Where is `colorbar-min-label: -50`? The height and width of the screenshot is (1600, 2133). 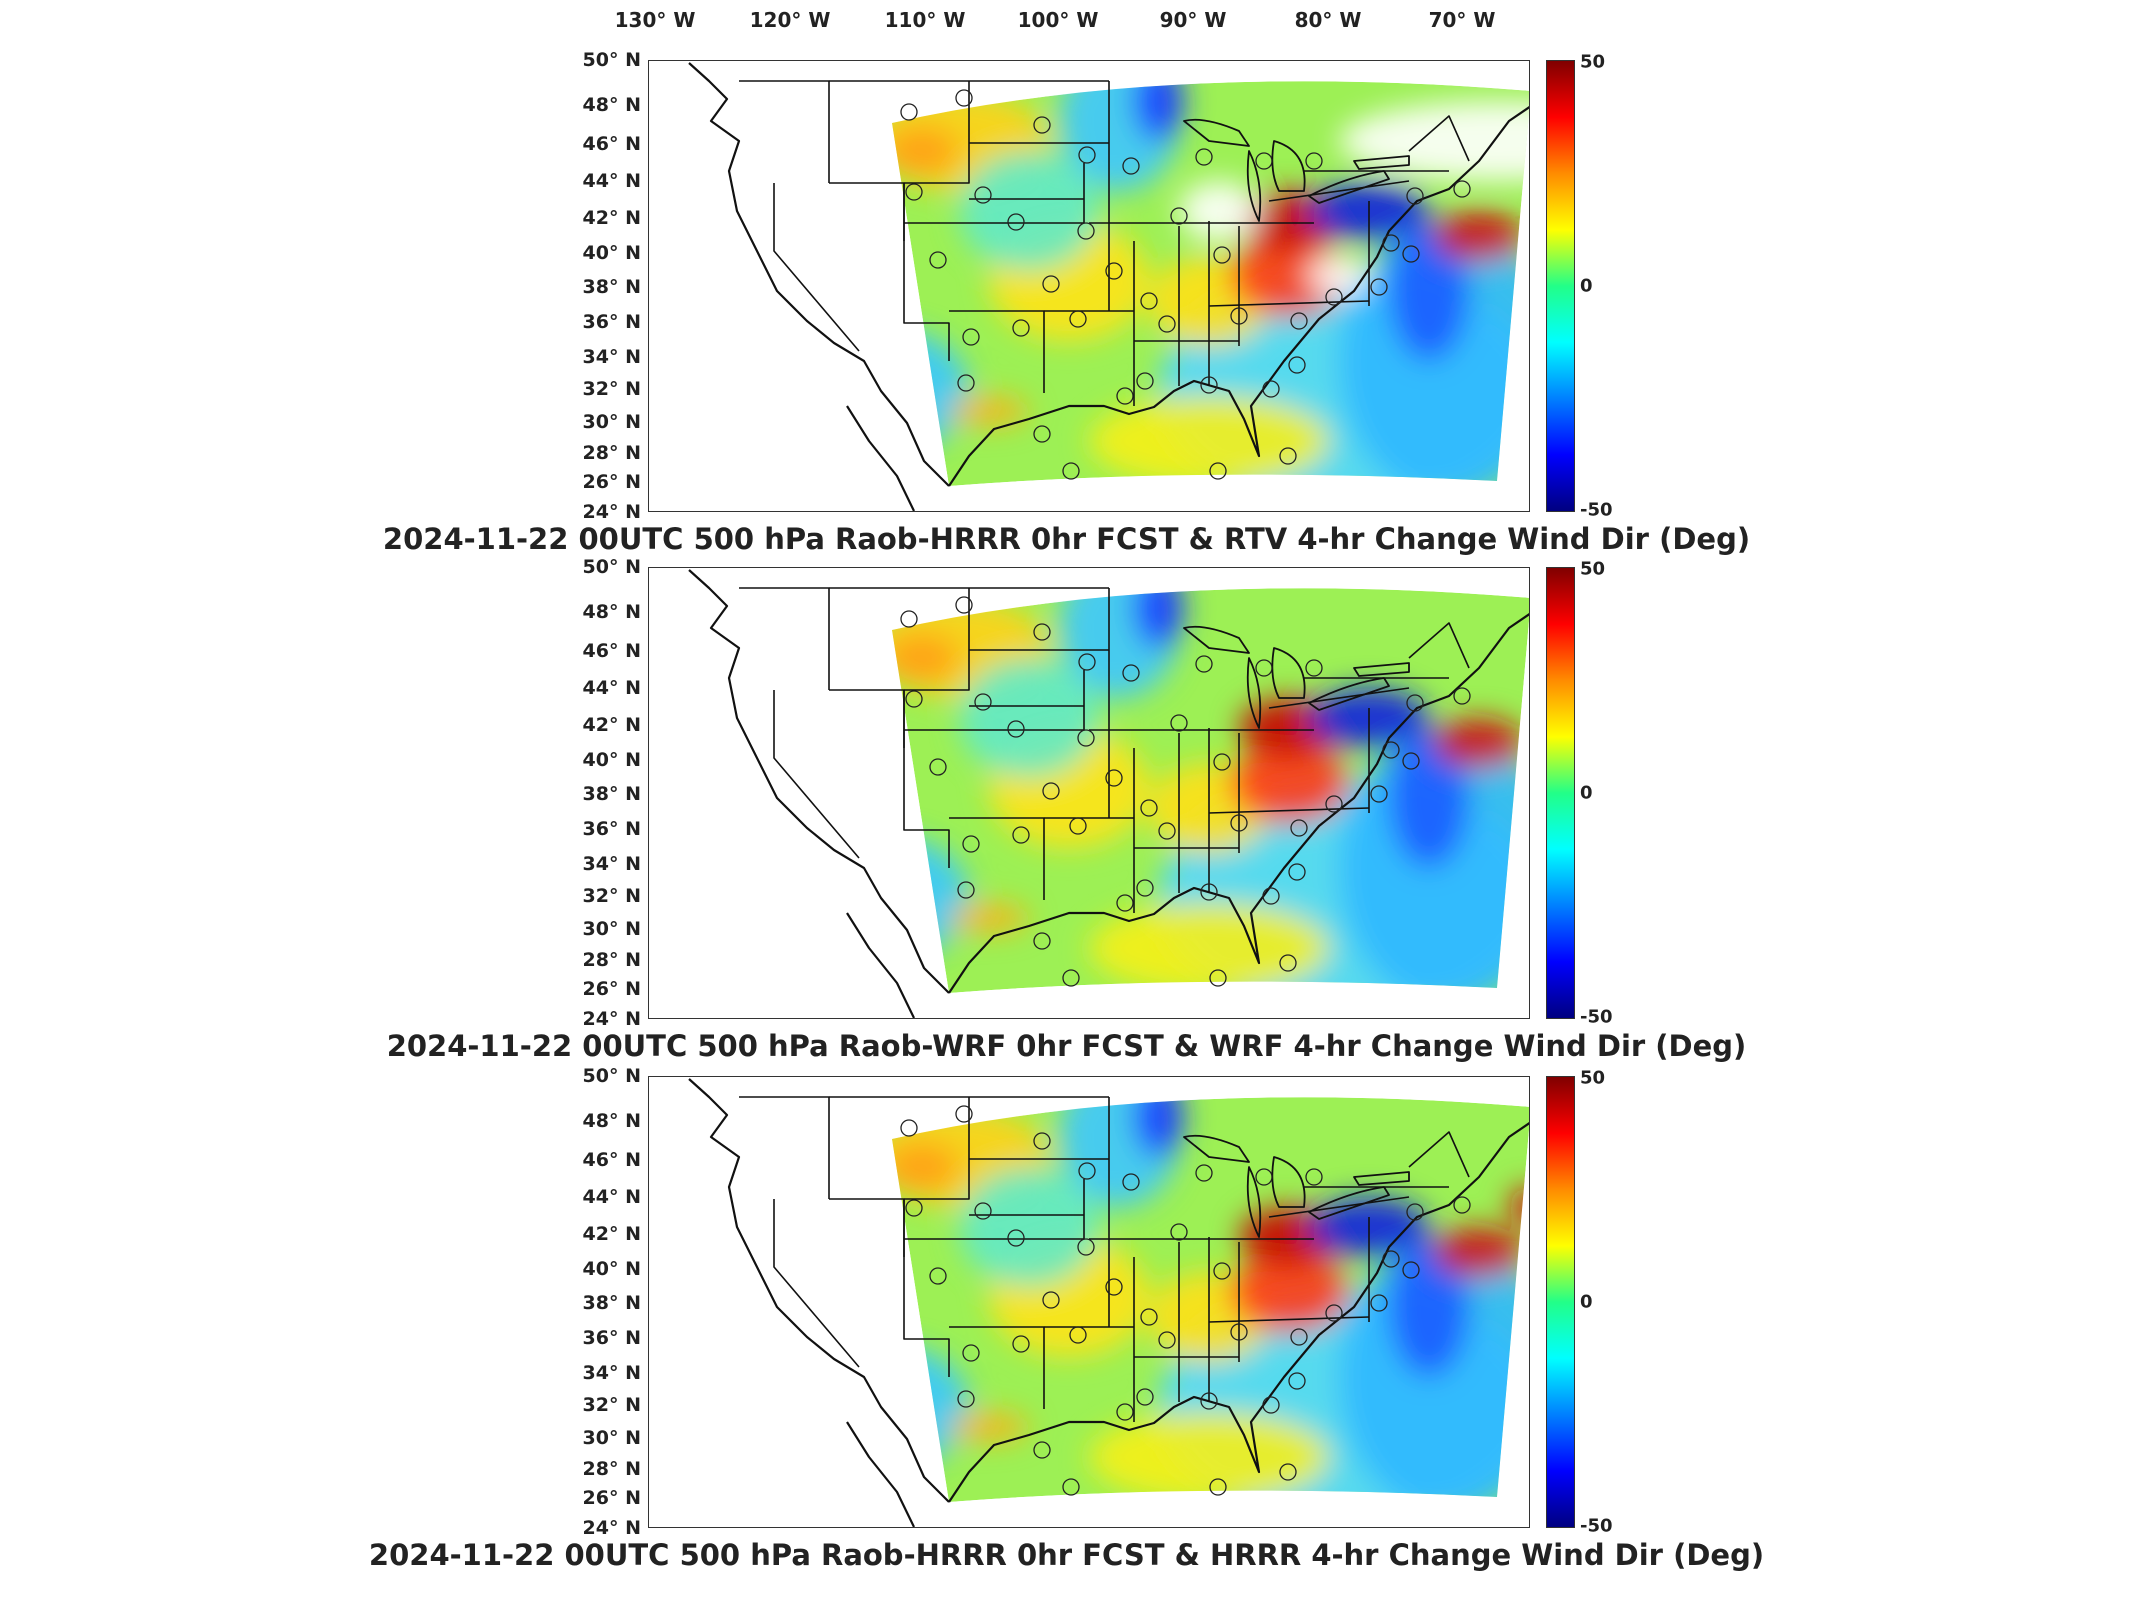 colorbar-min-label: -50 is located at coordinates (1596, 1526).